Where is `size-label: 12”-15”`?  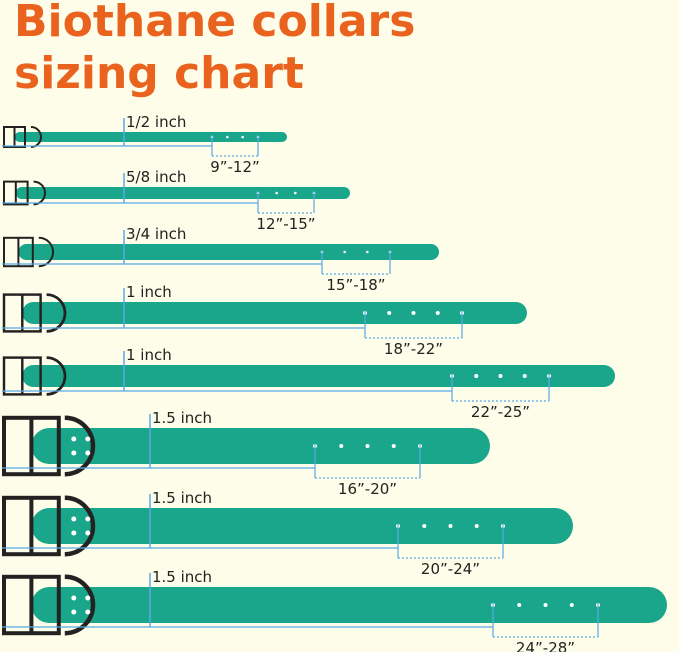
size-label: 12”-15” is located at coordinates (285, 224).